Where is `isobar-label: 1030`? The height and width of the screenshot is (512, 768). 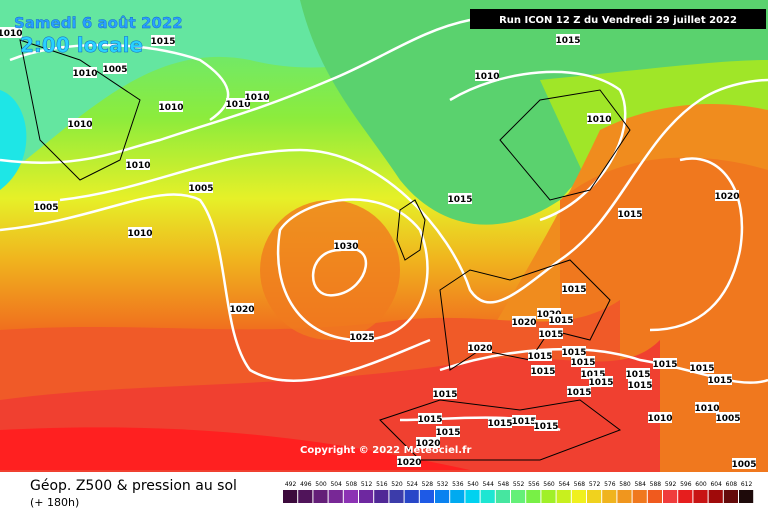 isobar-label: 1030 is located at coordinates (345, 247).